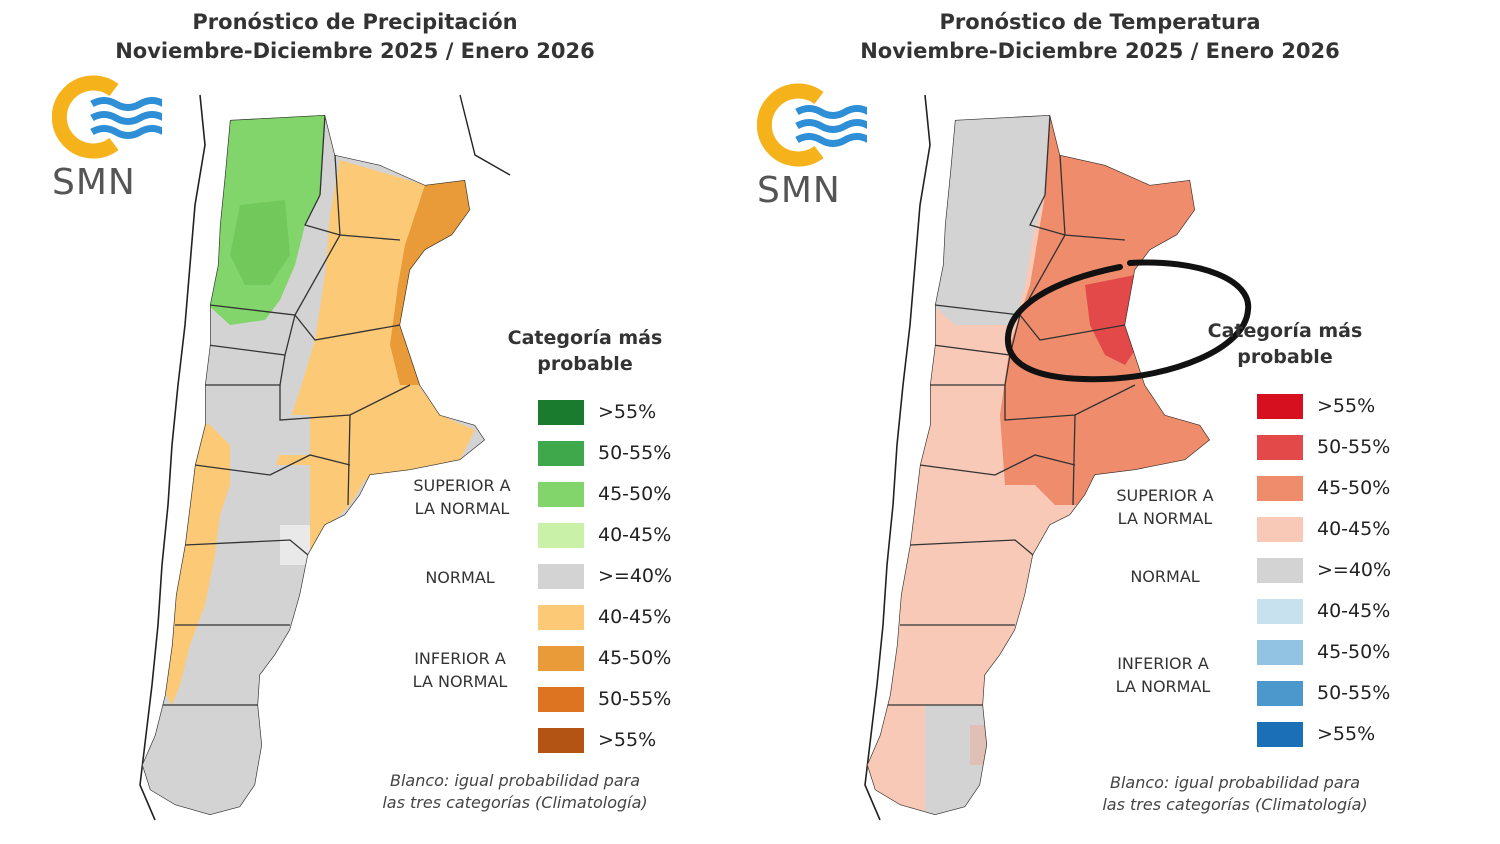 The image size is (1500, 844). I want to click on title-line-1: Pronóstico de Temperatura, so click(1100, 22).